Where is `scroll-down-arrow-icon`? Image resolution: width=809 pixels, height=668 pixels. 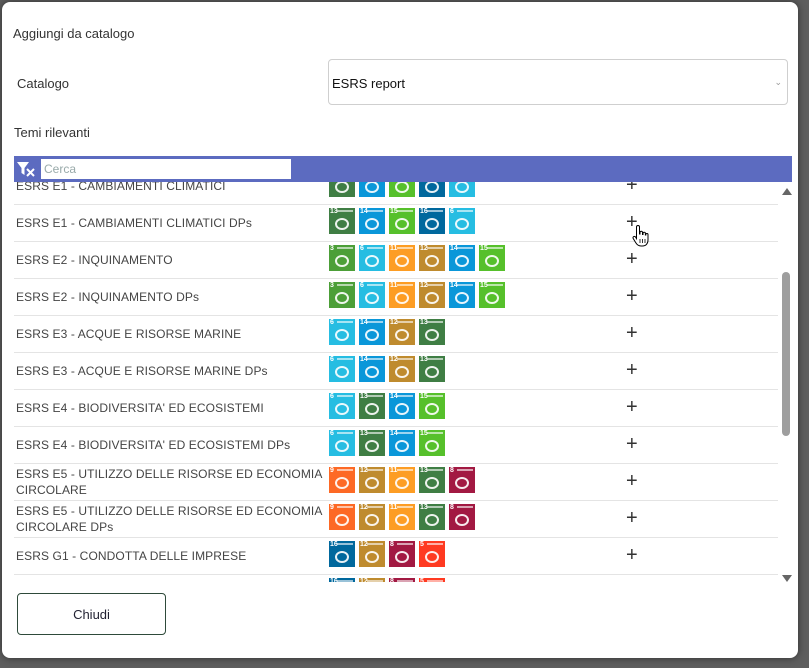
scroll-down-arrow-icon is located at coordinates (787, 578).